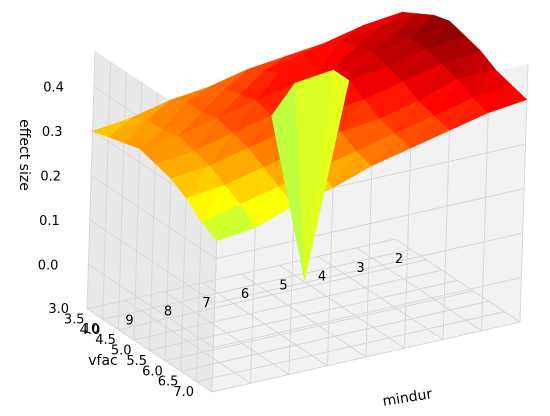 The height and width of the screenshot is (416, 550). What do you see at coordinates (283, 285) in the screenshot?
I see `x-tick-label: 5` at bounding box center [283, 285].